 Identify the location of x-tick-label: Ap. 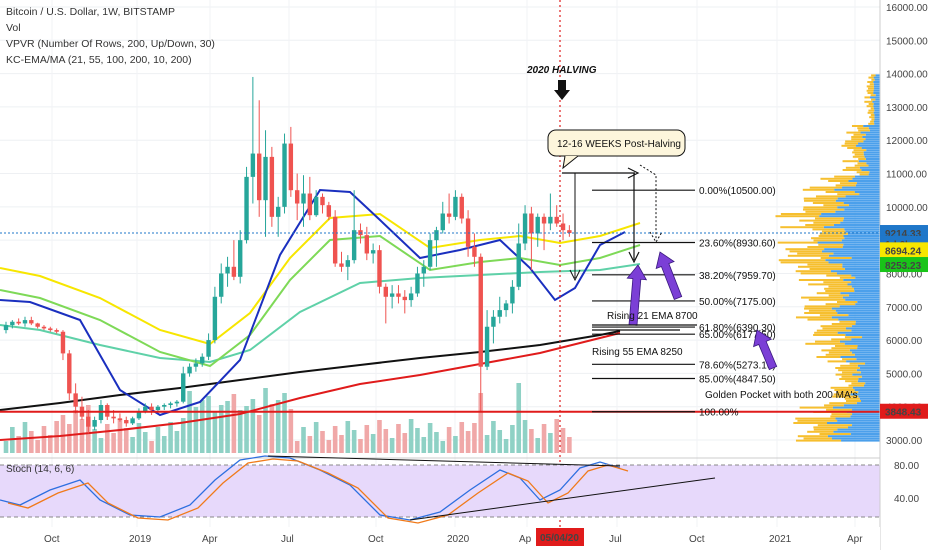
(525, 539).